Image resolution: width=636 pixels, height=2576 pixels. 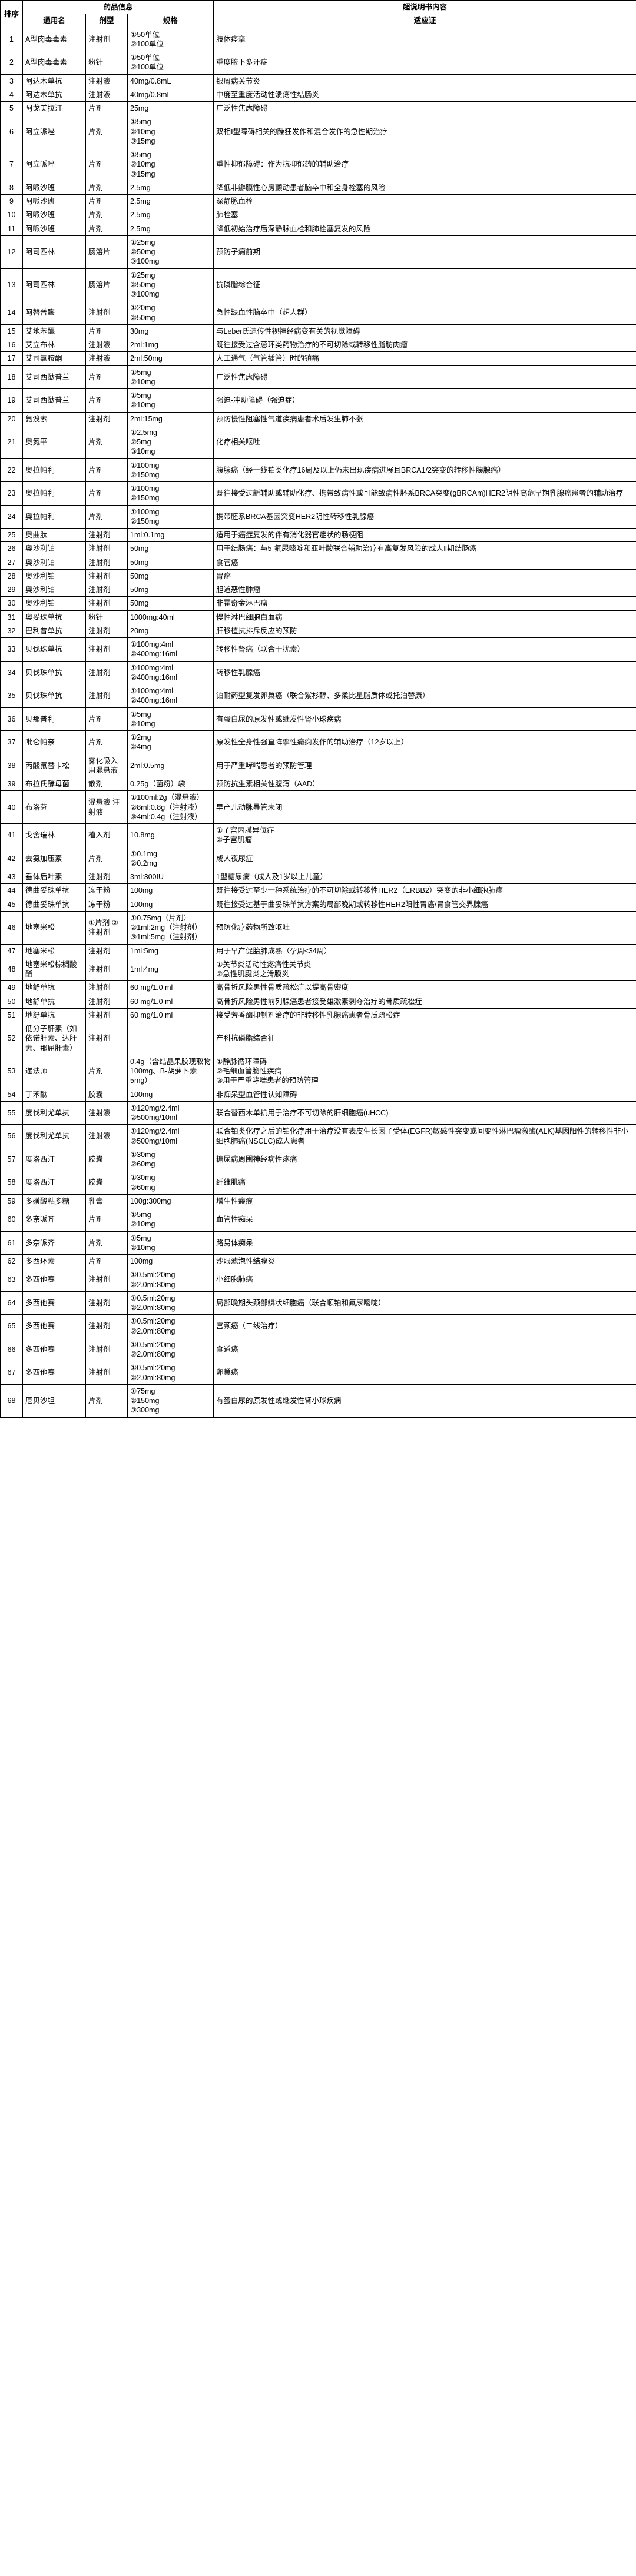 What do you see at coordinates (318, 535) in the screenshot?
I see `table-row: 25 奥曲肽 注射剂 1ml:0.1mg 适用于癌症复发的伴有消化器官症状的肠梗阻` at bounding box center [318, 535].